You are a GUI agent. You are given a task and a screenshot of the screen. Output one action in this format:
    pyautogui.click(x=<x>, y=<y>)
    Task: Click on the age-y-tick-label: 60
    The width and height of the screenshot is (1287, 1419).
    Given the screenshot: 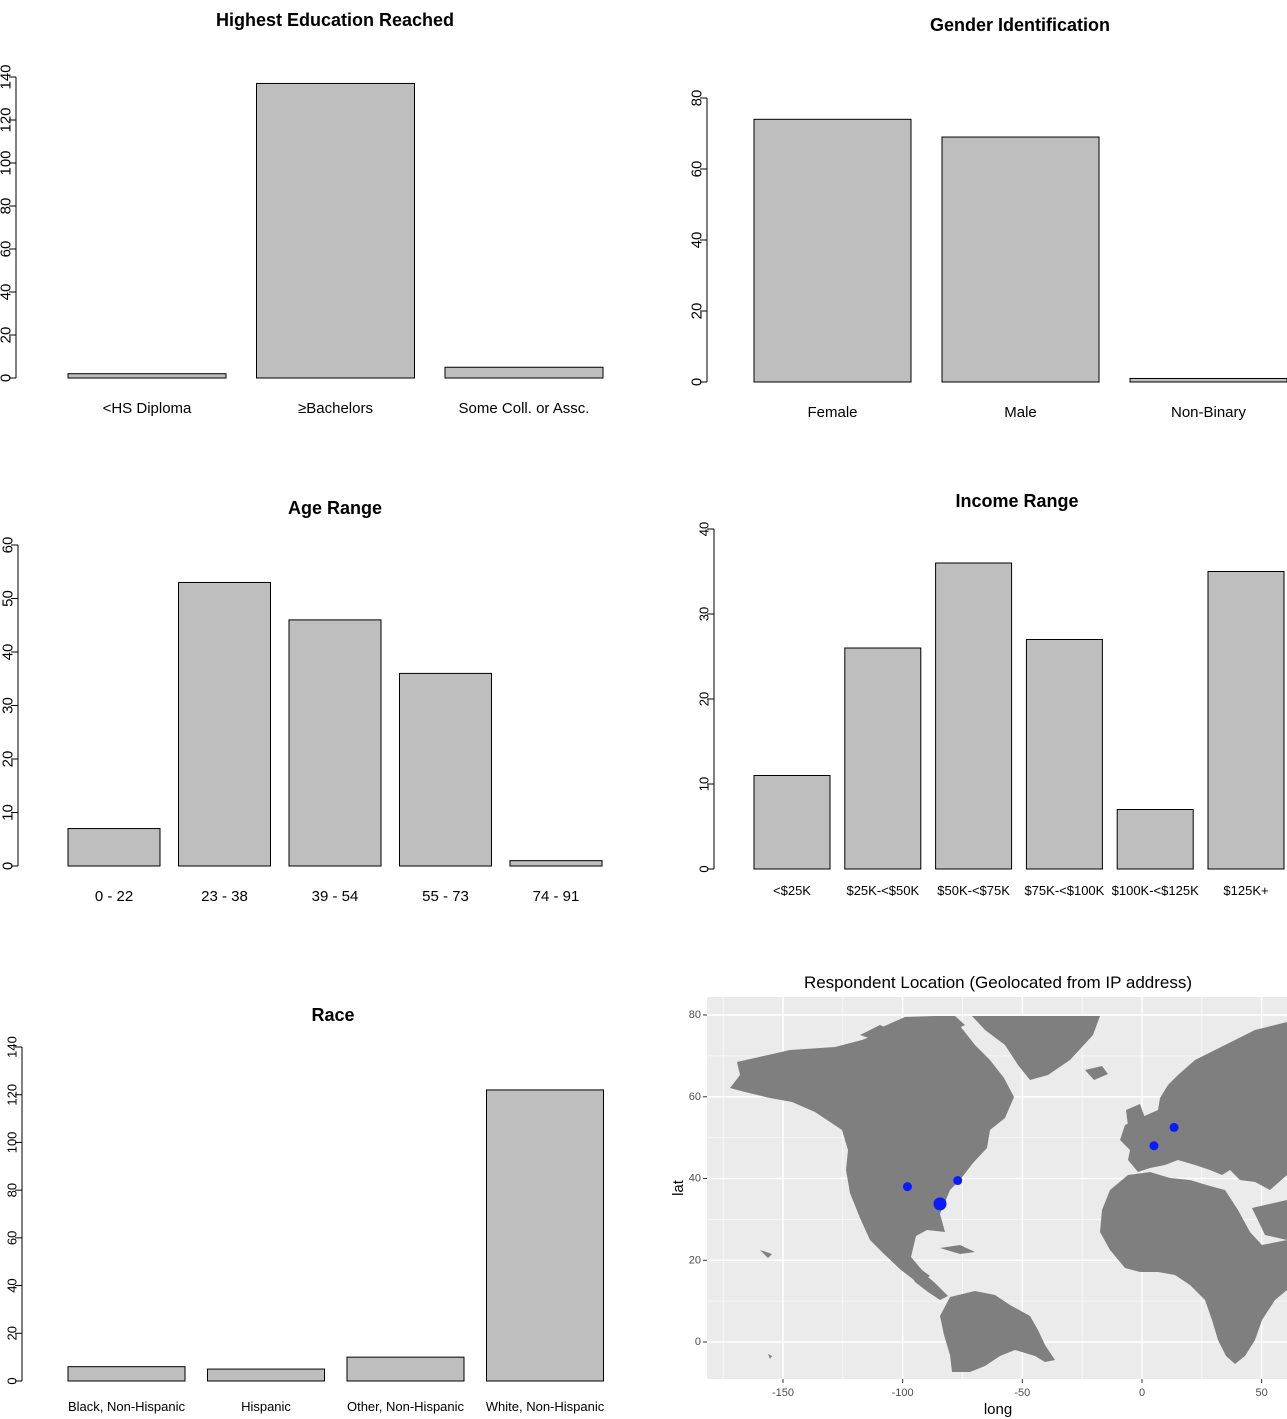 What is the action you would take?
    pyautogui.click(x=8, y=545)
    